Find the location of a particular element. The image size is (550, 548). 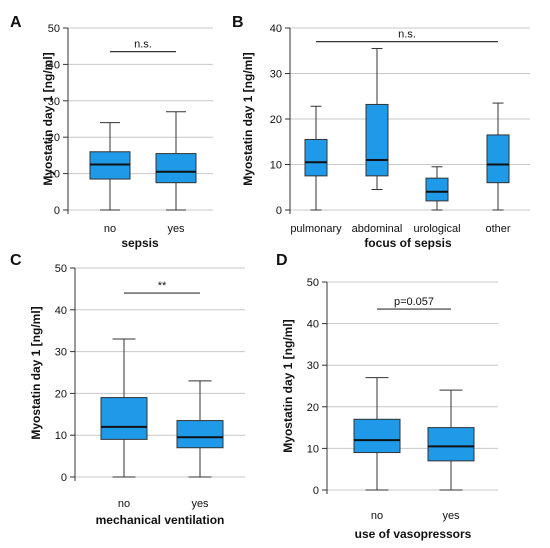

category-label: urological is located at coordinates (436, 229).